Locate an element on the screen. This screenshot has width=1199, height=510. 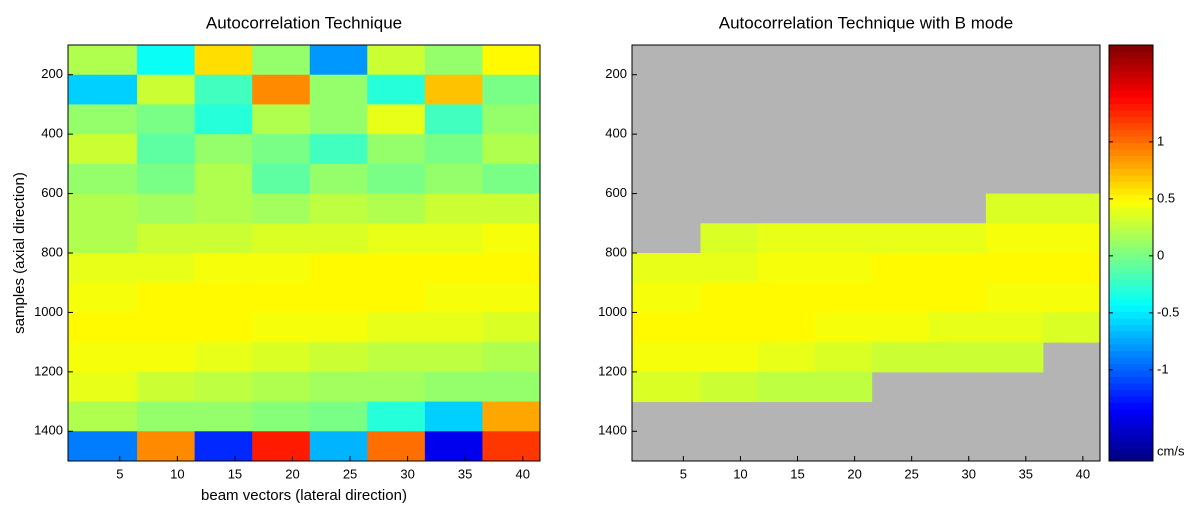
colorbar-tick-label: 0.5 is located at coordinates (1166, 197).